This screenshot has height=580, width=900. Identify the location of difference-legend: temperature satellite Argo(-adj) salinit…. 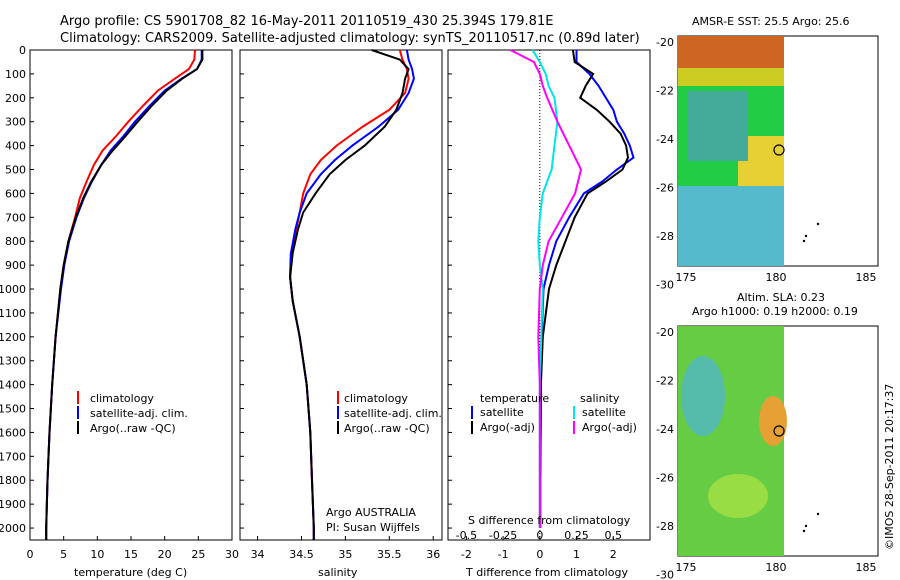
(552, 459).